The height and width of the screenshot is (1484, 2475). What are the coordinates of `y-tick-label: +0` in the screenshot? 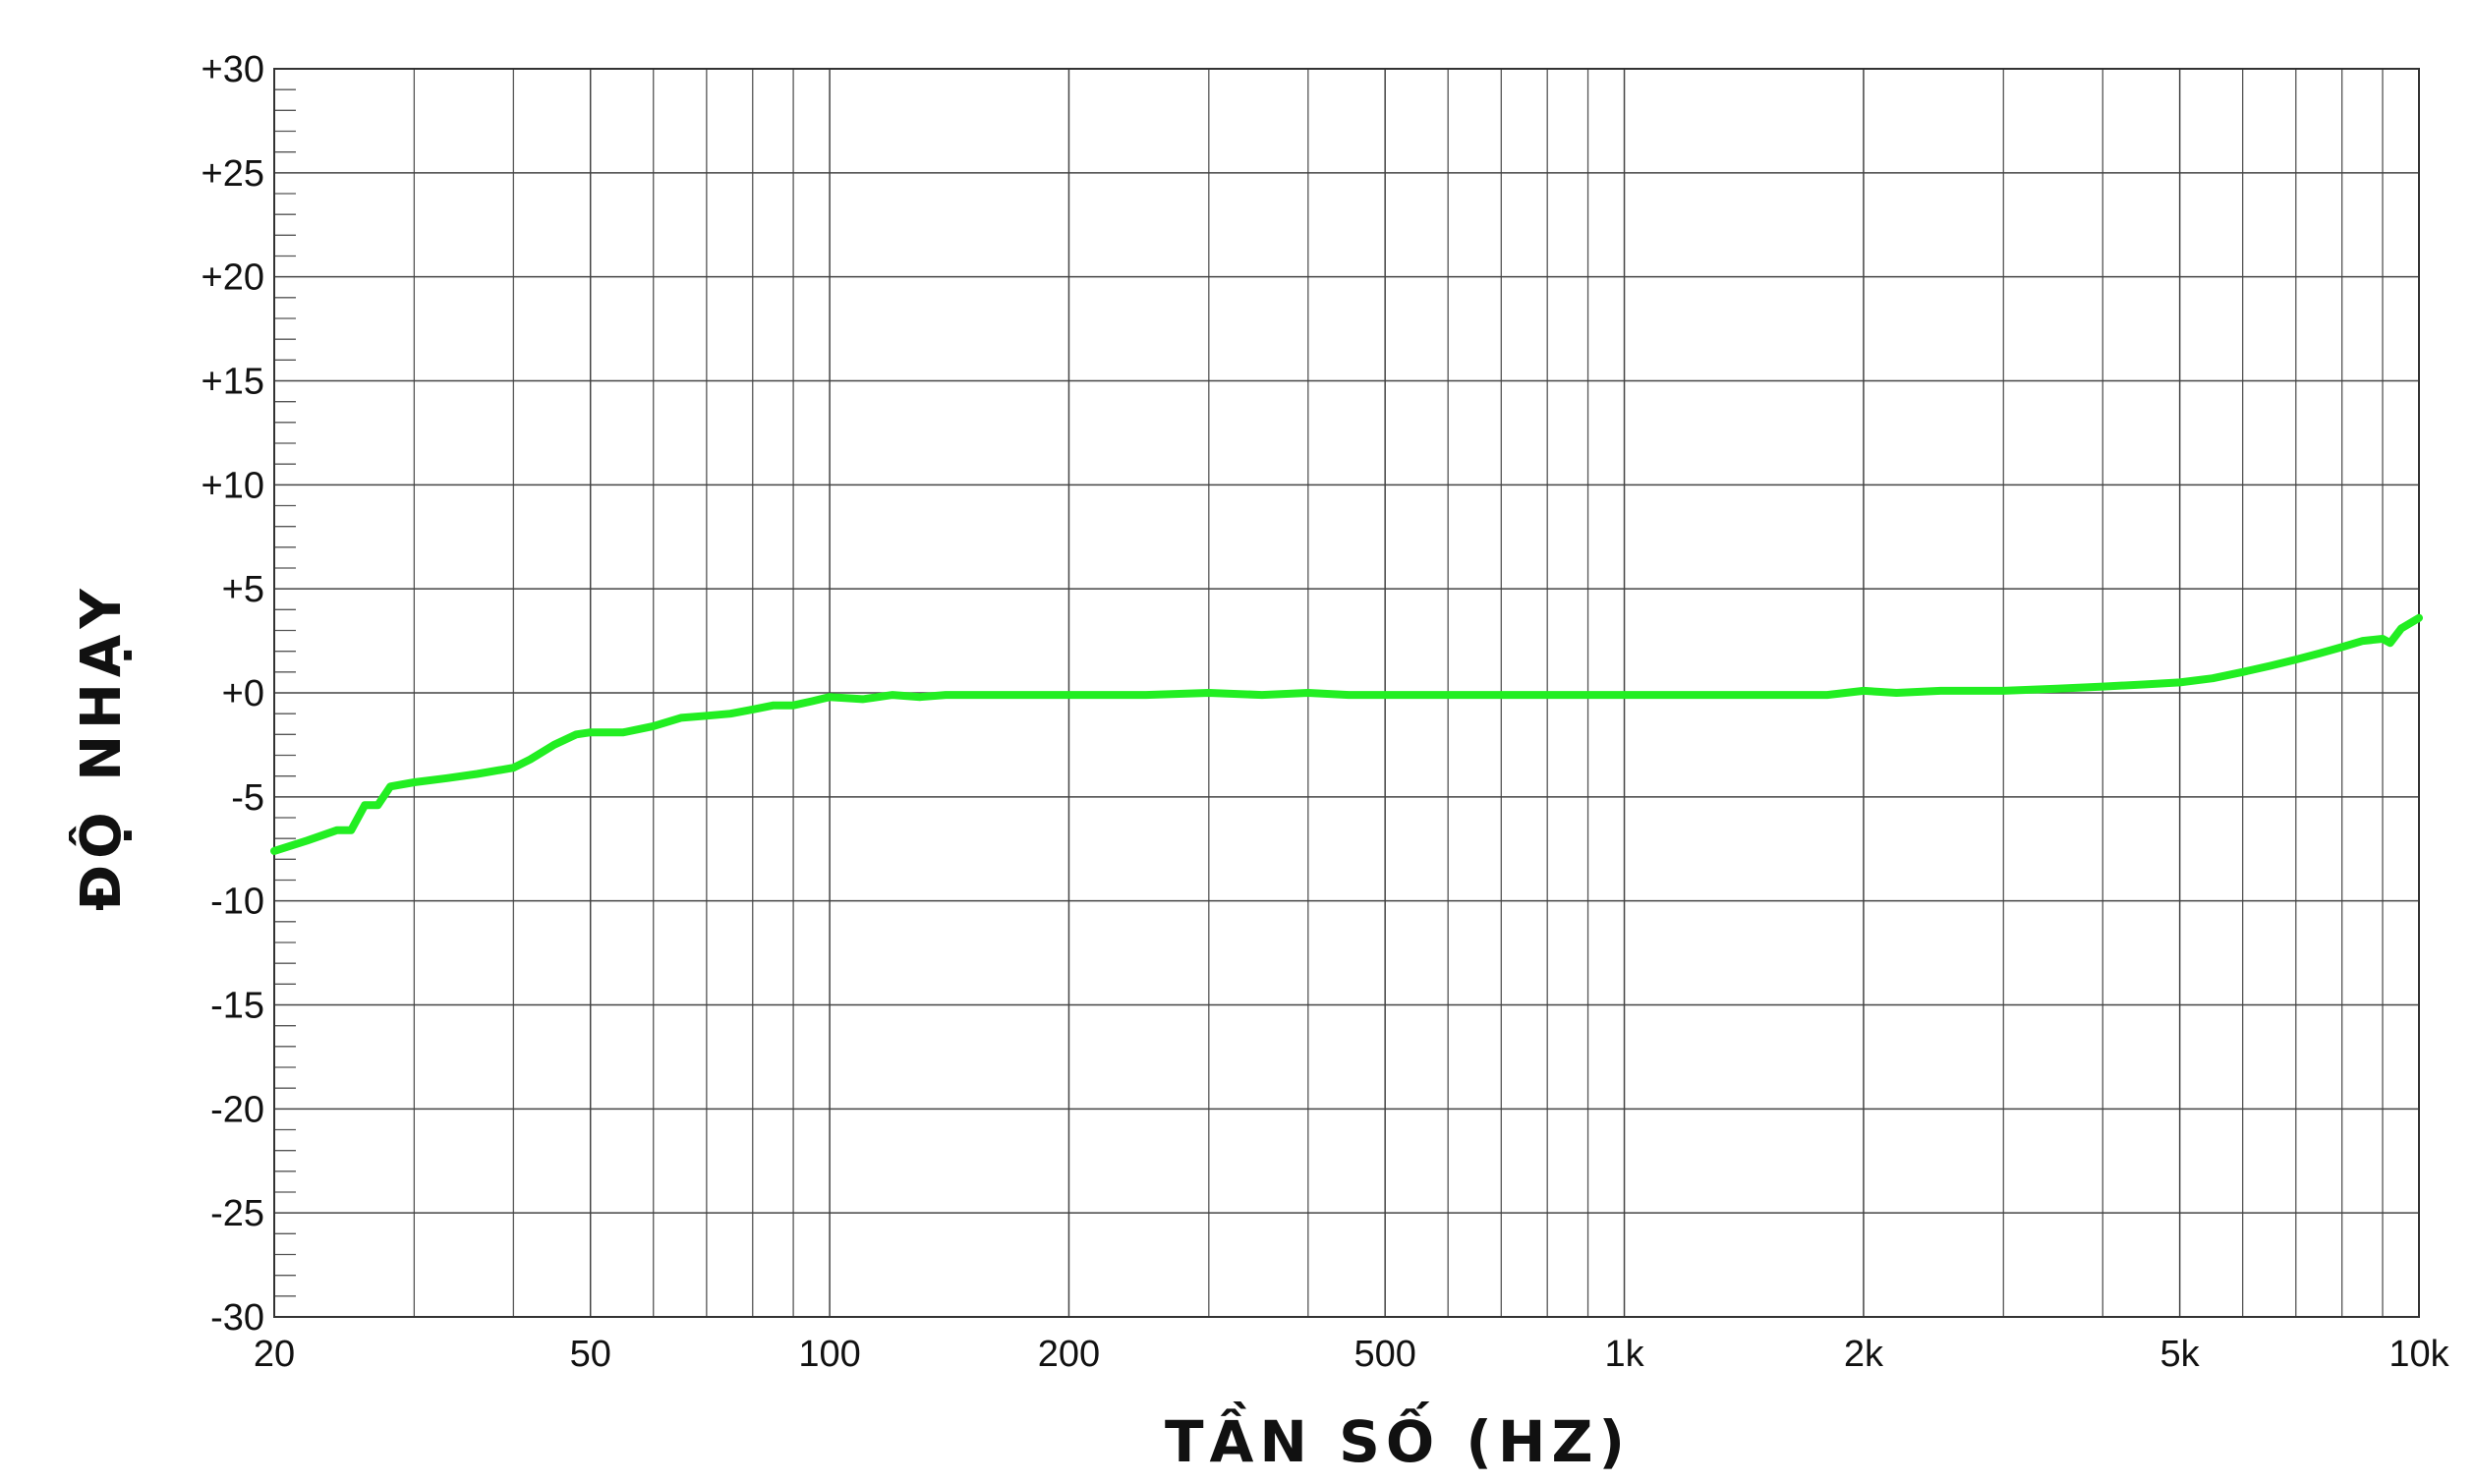 It's located at (243, 693).